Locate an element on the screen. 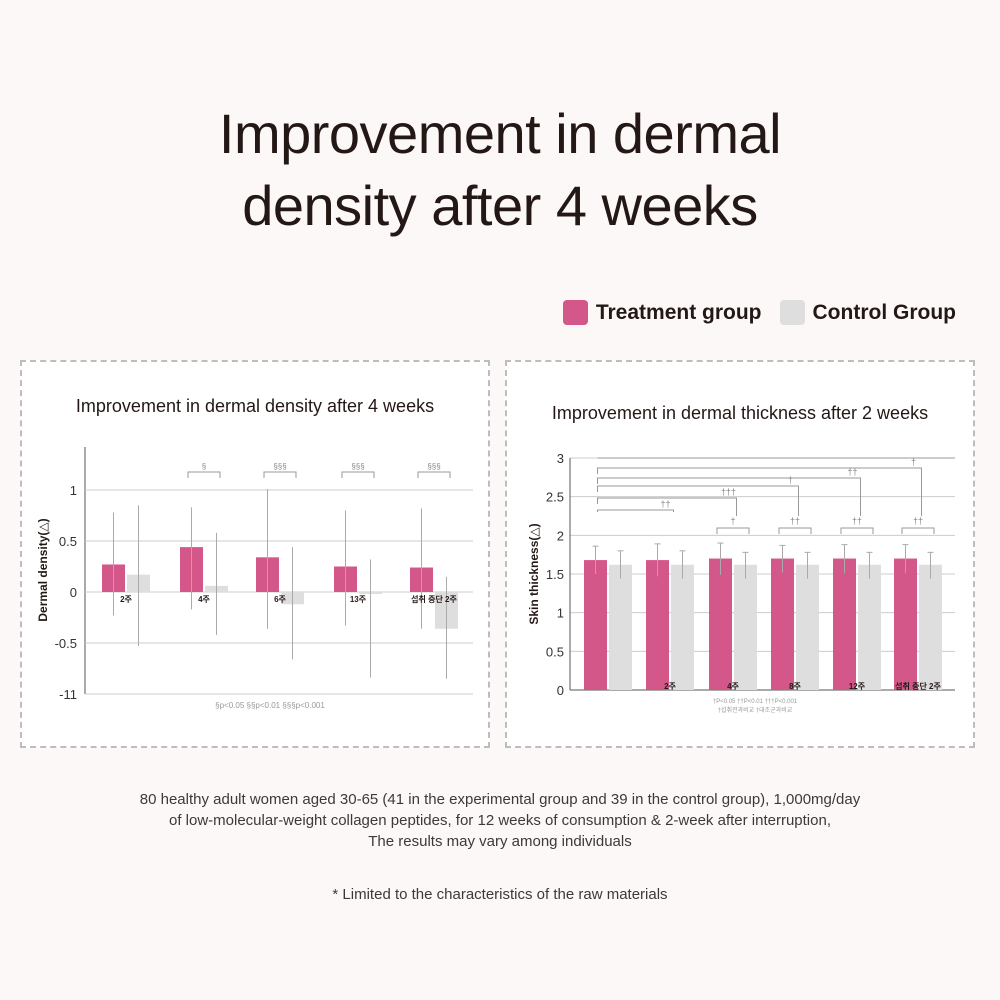 The width and height of the screenshot is (1000, 1000). y-axis-label: Dermal density(△) is located at coordinates (43, 569).